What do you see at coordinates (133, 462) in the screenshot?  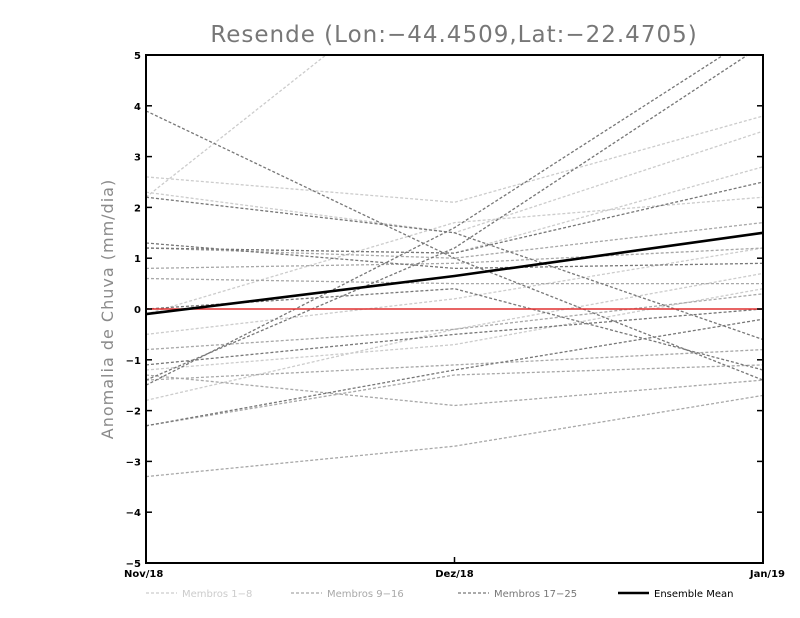 I see `y-tick-label: −3` at bounding box center [133, 462].